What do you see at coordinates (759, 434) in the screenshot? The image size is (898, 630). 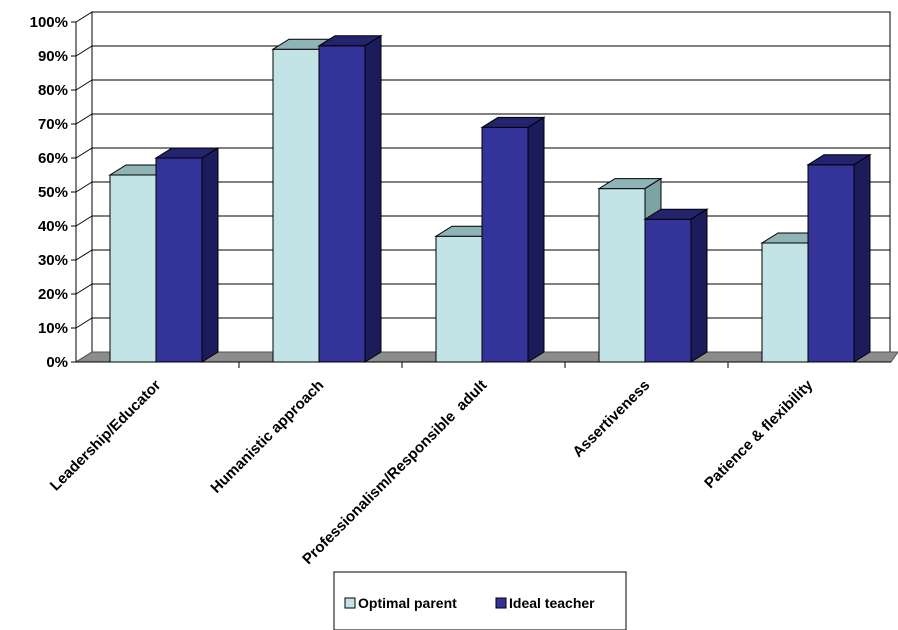 I see `x-category-label: Patience & flexibility` at bounding box center [759, 434].